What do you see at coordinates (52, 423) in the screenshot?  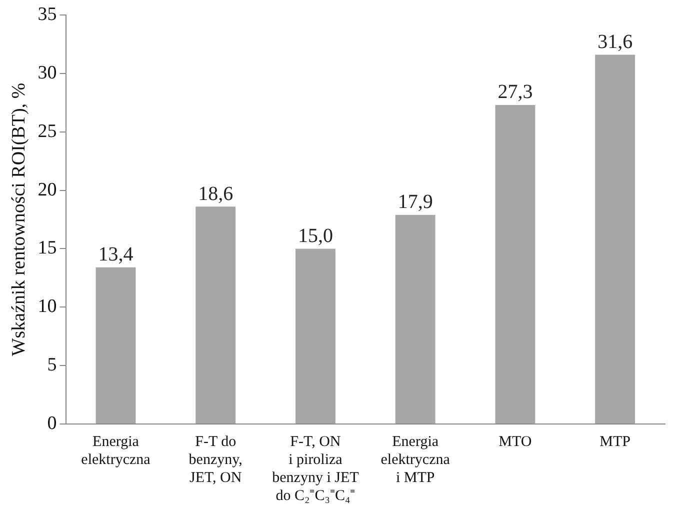 I see `y-tick-label: 0` at bounding box center [52, 423].